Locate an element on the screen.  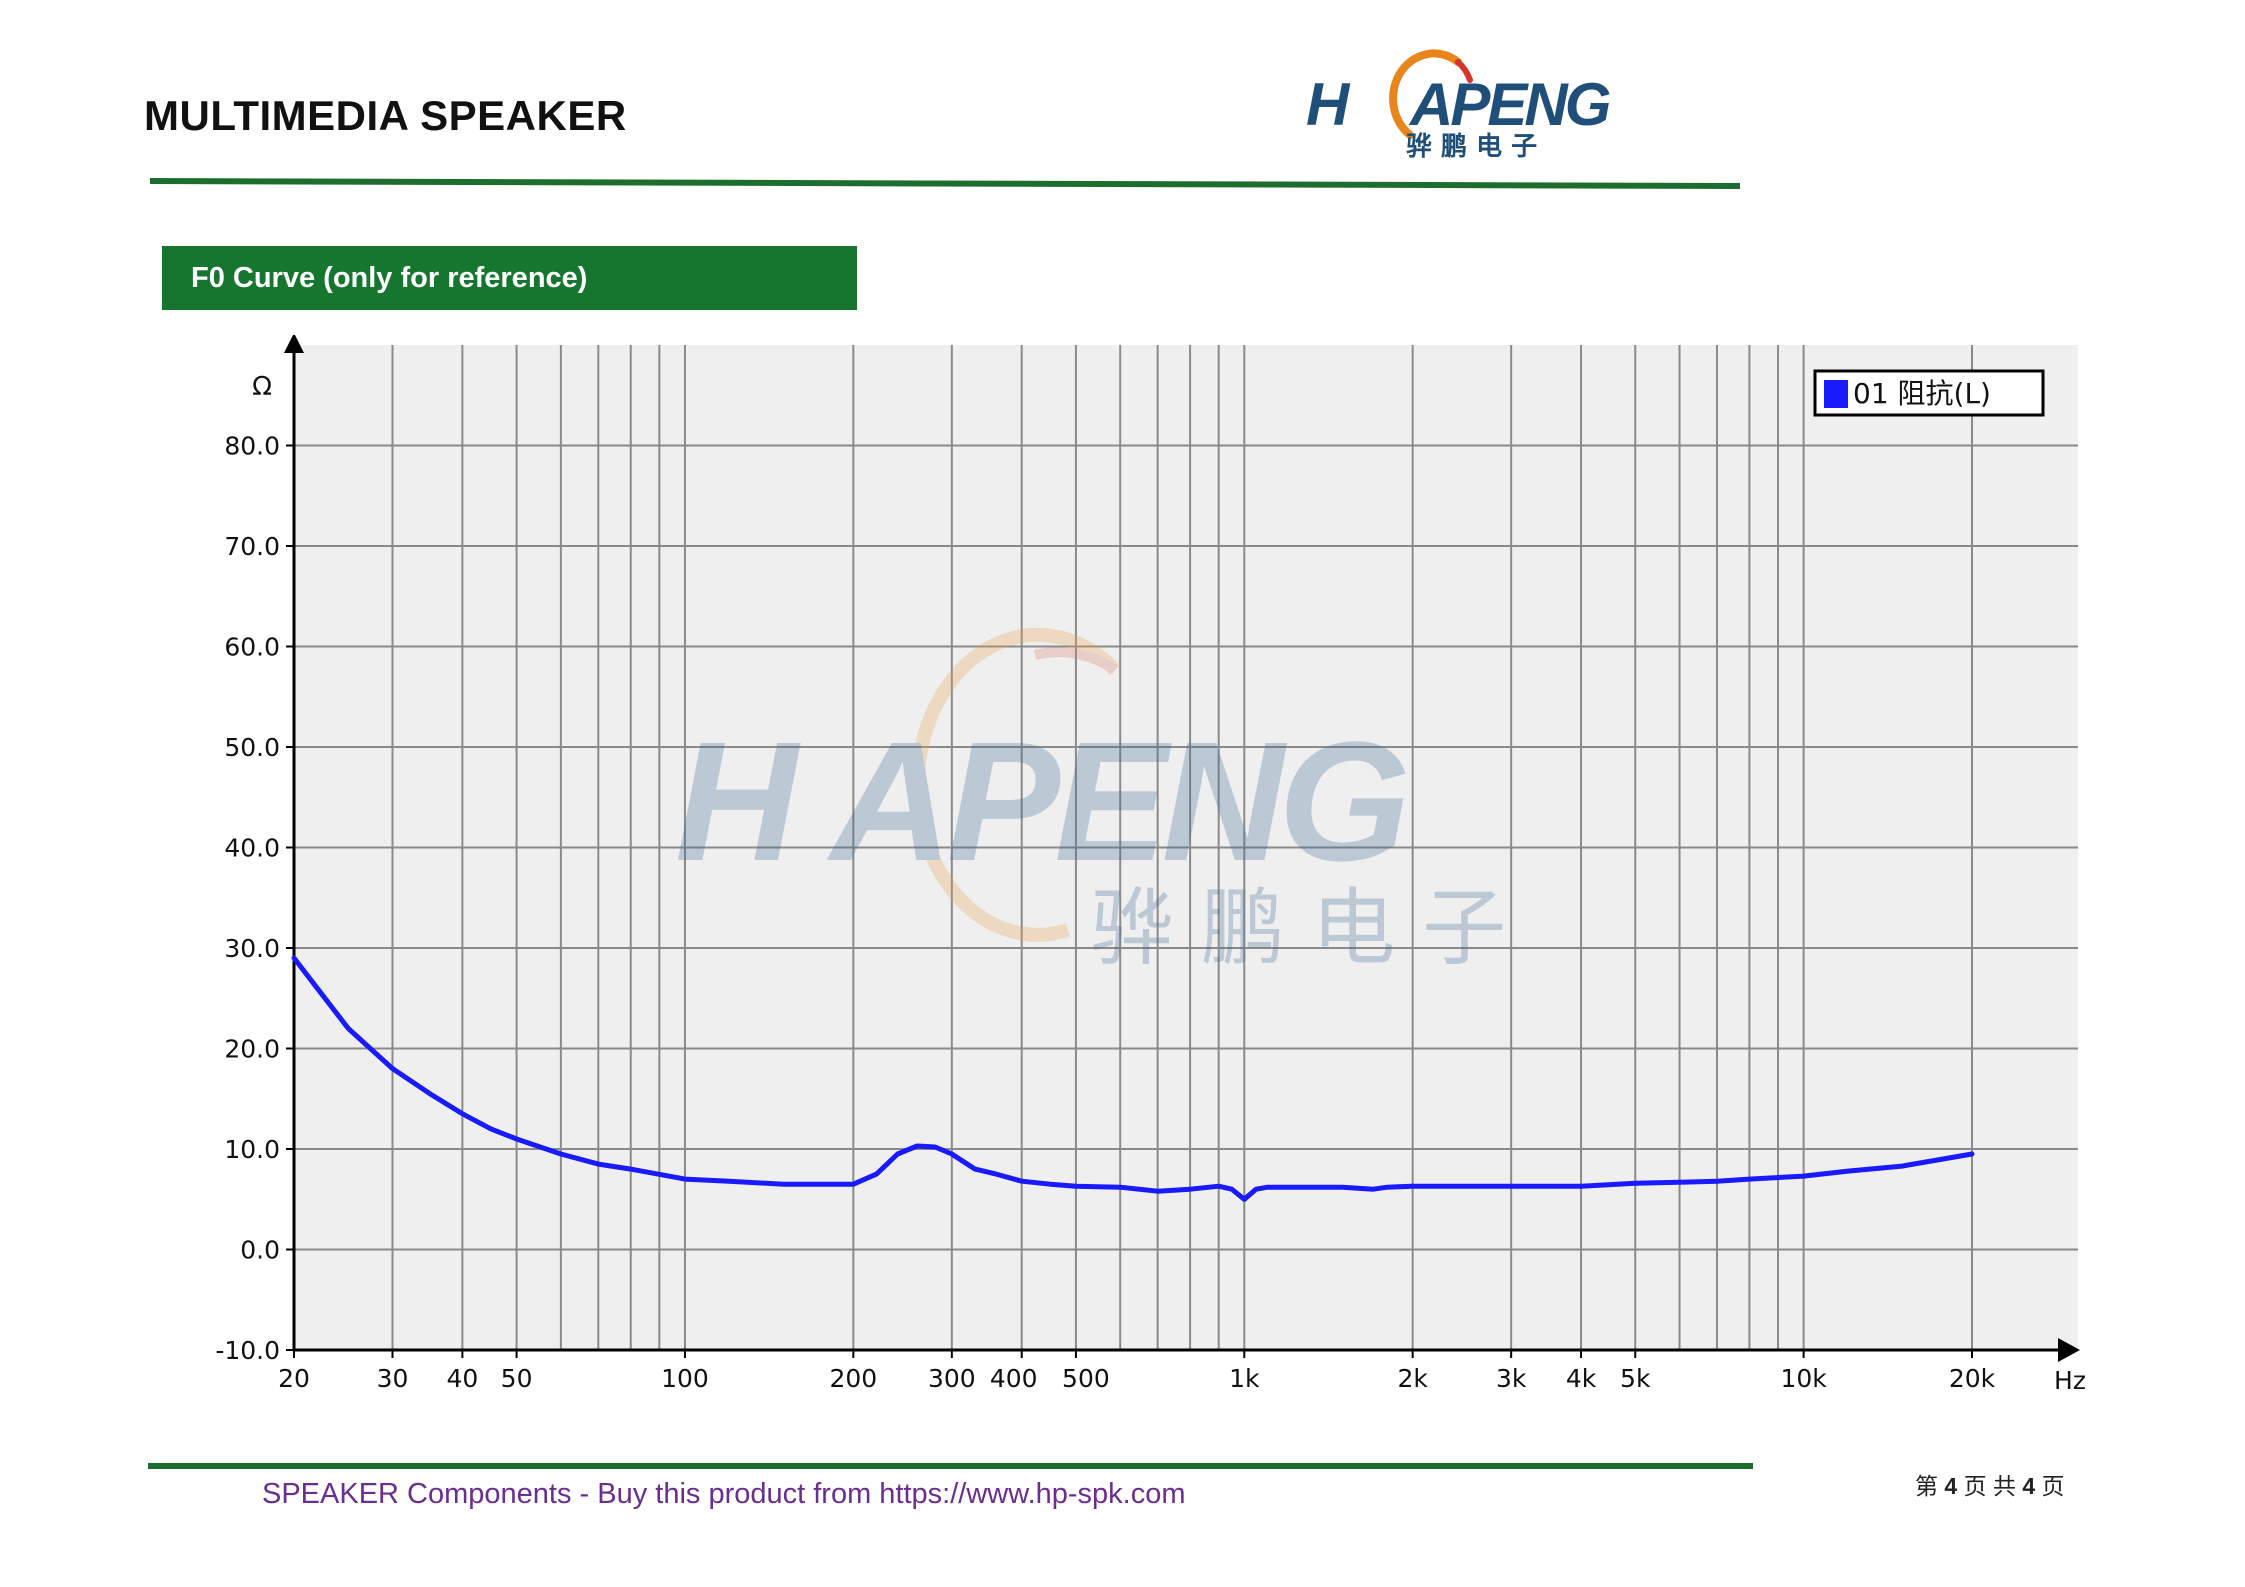
x-tick-label: 100 is located at coordinates (685, 1378).